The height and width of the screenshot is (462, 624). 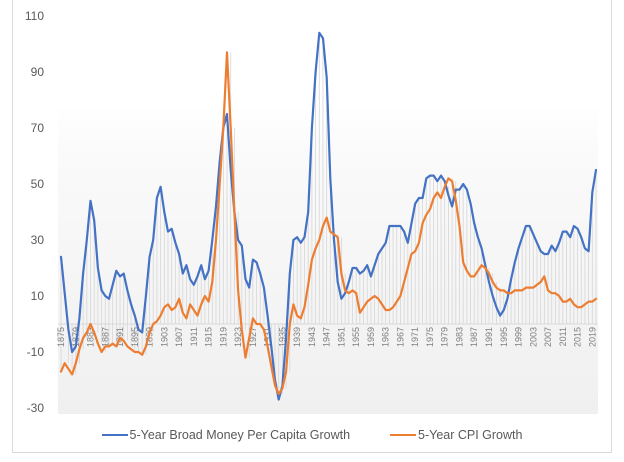 What do you see at coordinates (238, 337) in the screenshot?
I see `x-tick-label: 1923` at bounding box center [238, 337].